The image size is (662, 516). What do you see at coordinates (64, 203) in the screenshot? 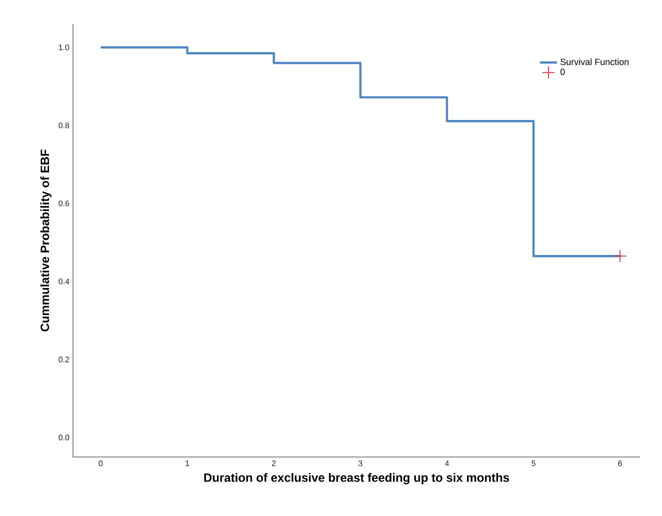
I see `y-tick-label: 0.6` at bounding box center [64, 203].